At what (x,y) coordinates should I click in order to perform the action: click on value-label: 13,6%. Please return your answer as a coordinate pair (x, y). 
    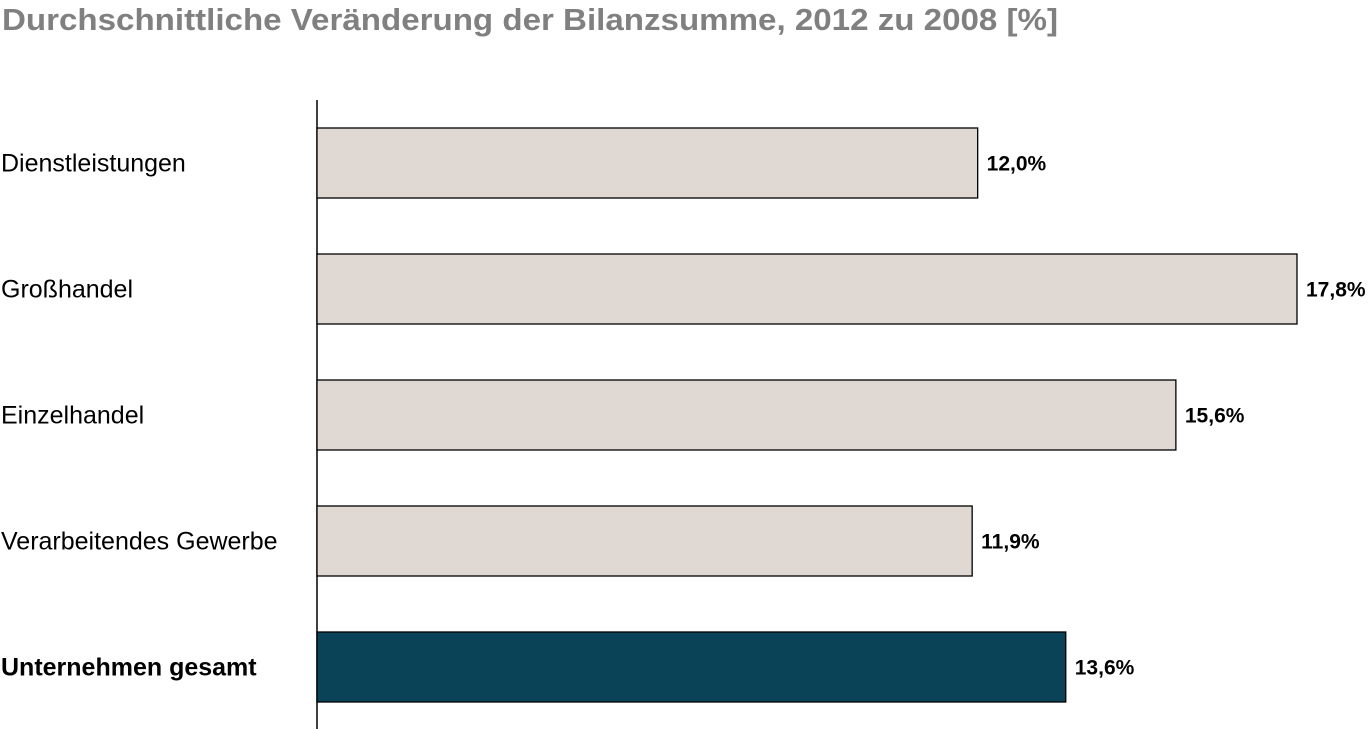
    Looking at the image, I should click on (1105, 668).